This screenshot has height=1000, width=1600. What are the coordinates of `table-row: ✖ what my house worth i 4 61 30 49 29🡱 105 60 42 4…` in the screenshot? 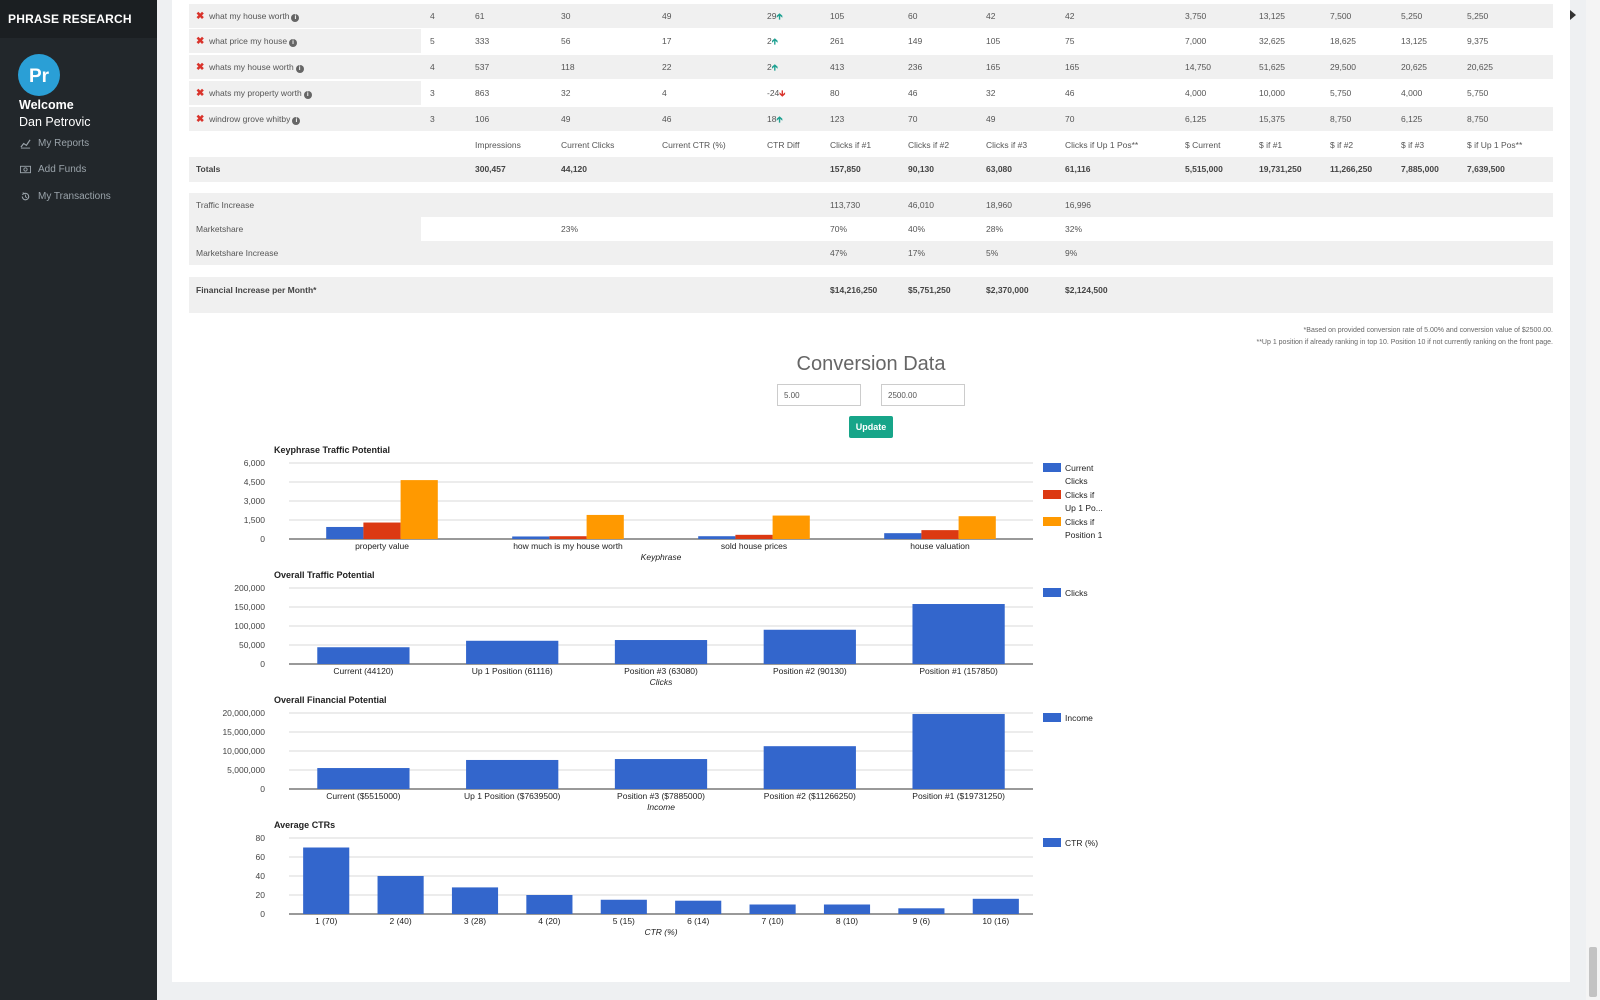 It's located at (871, 16).